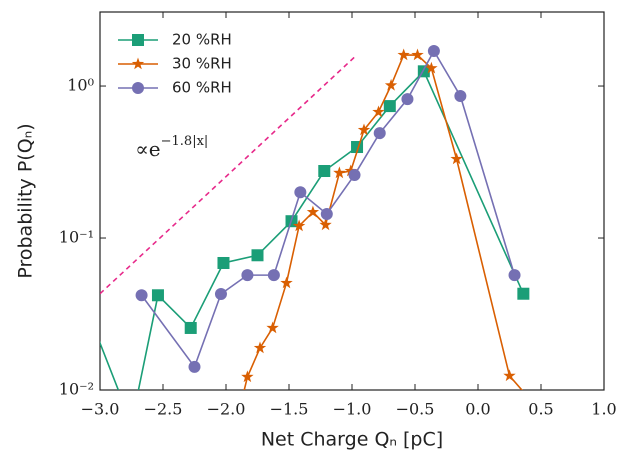  I want to click on x-tick-label: −0.5, so click(415, 409).